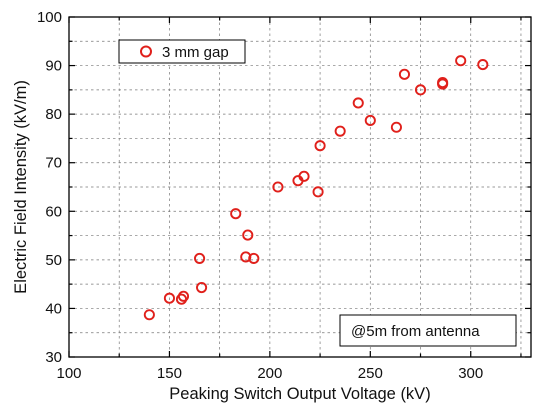 This screenshot has width=534, height=407. What do you see at coordinates (53, 357) in the screenshot?
I see `y-tick-label: 30` at bounding box center [53, 357].